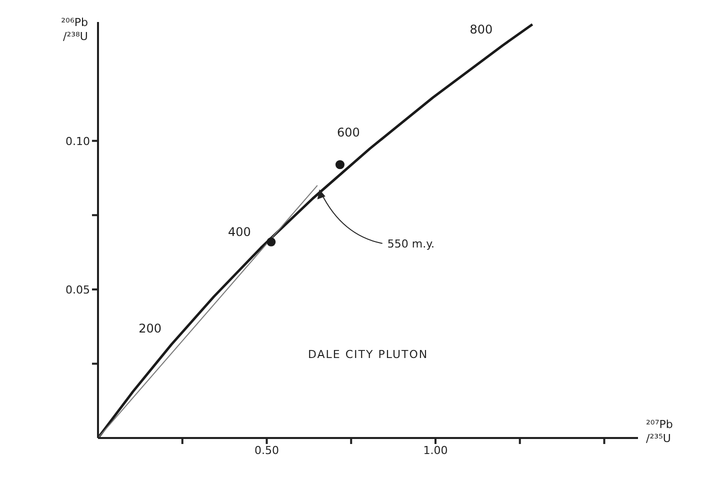 Image resolution: width=718 pixels, height=483 pixels. I want to click on annotation: 600, so click(348, 133).